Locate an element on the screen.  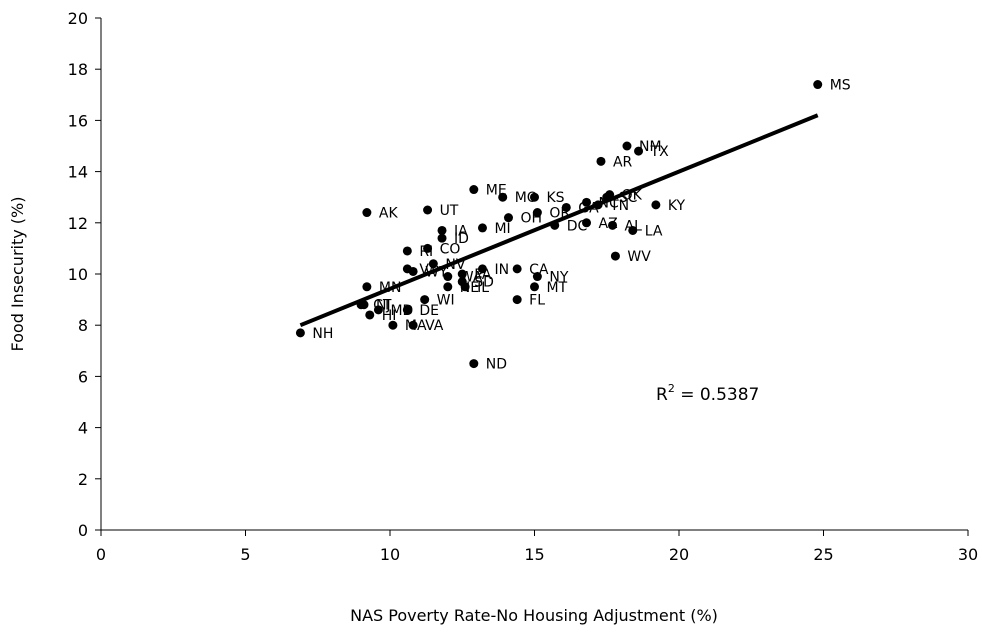
point-label-co: CO is located at coordinates (450, 249).